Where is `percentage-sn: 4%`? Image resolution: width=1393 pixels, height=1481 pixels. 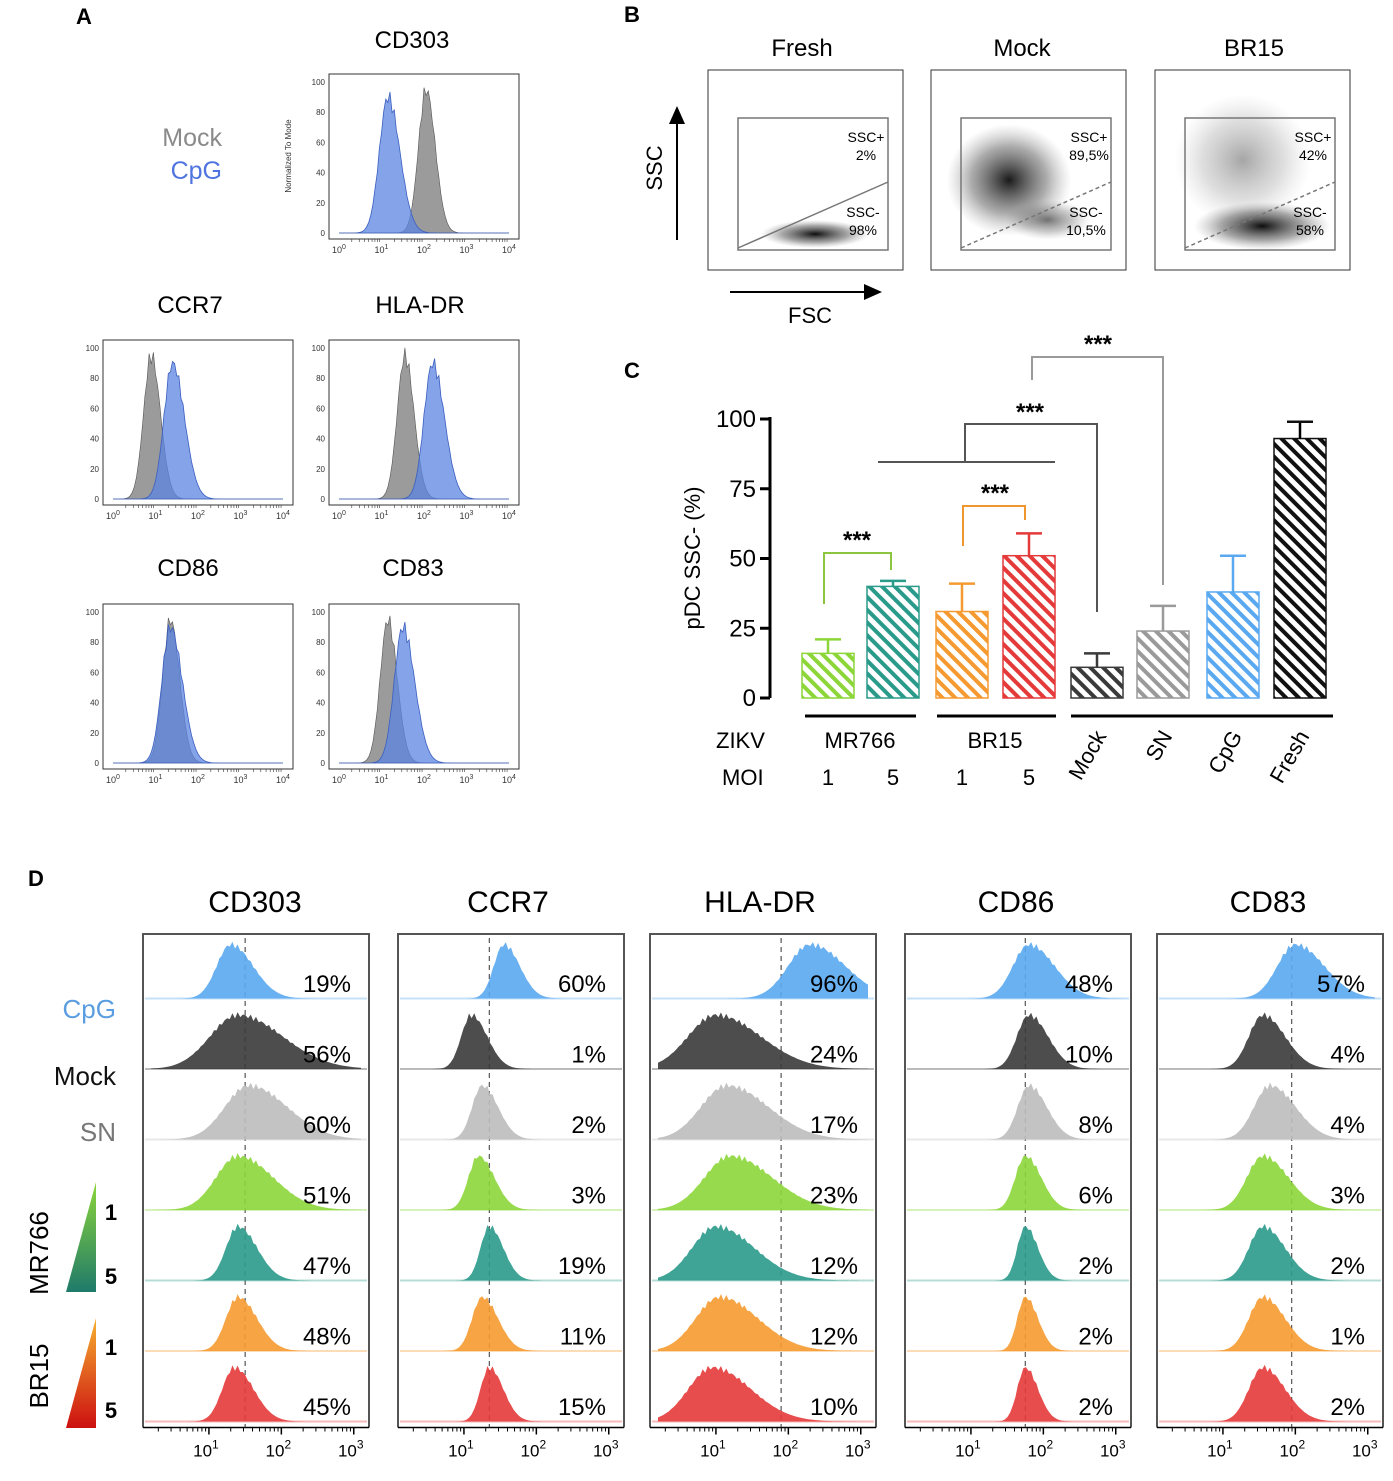
percentage-sn: 4% is located at coordinates (1347, 1125).